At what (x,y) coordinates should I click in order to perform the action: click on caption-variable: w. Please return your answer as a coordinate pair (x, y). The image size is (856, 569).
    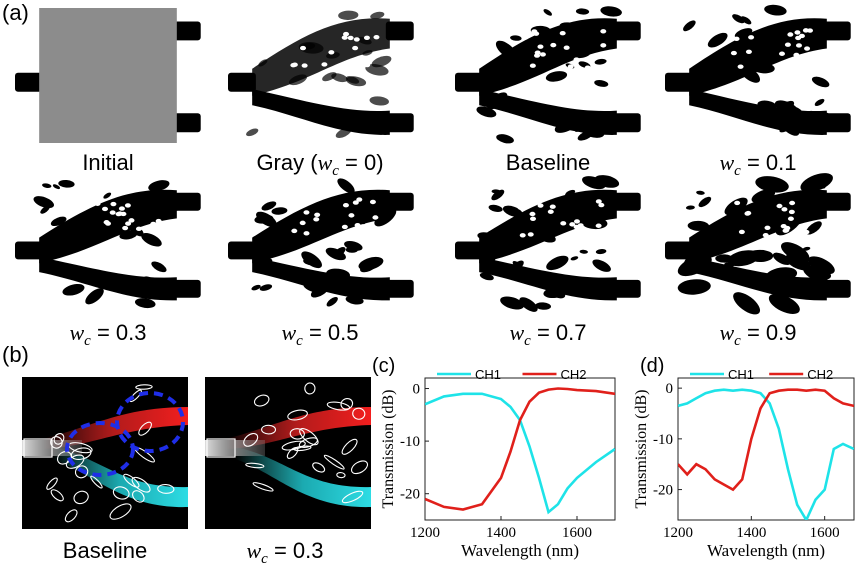
    Looking at the image, I should click on (726, 162).